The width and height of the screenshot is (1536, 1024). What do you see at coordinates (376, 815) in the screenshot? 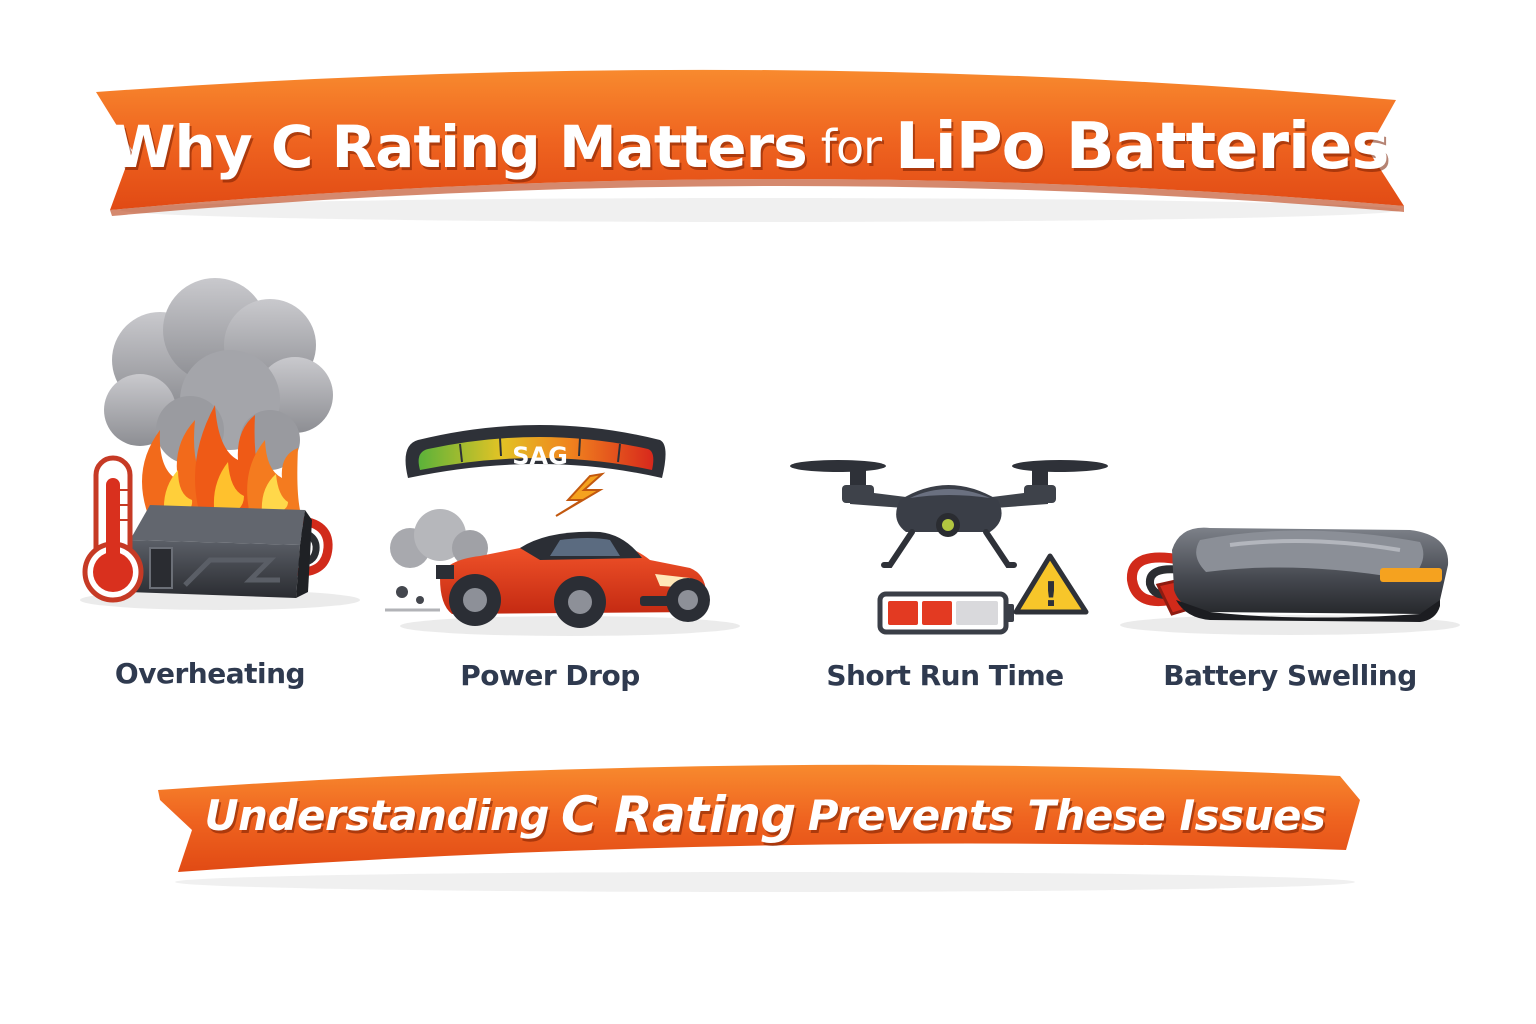
I see `subtitle-part-1: Understanding` at bounding box center [376, 815].